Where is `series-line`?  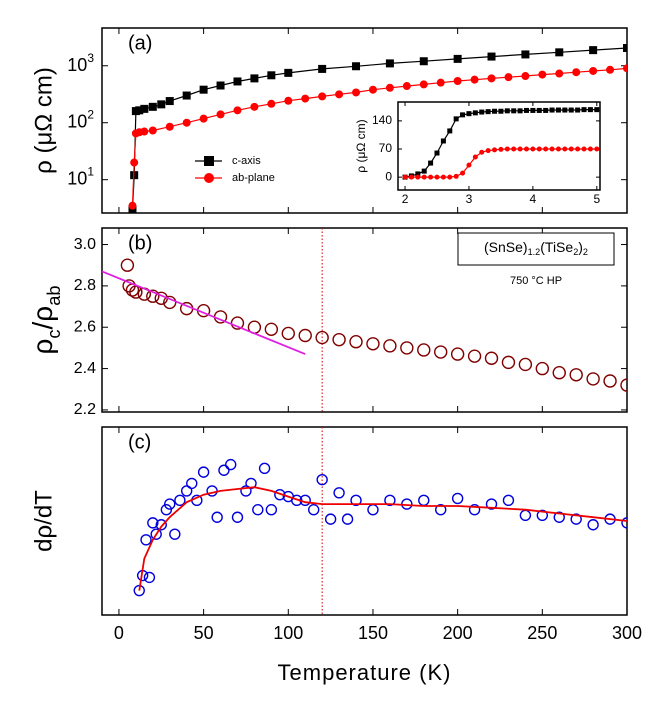 series-line is located at coordinates (382, 538).